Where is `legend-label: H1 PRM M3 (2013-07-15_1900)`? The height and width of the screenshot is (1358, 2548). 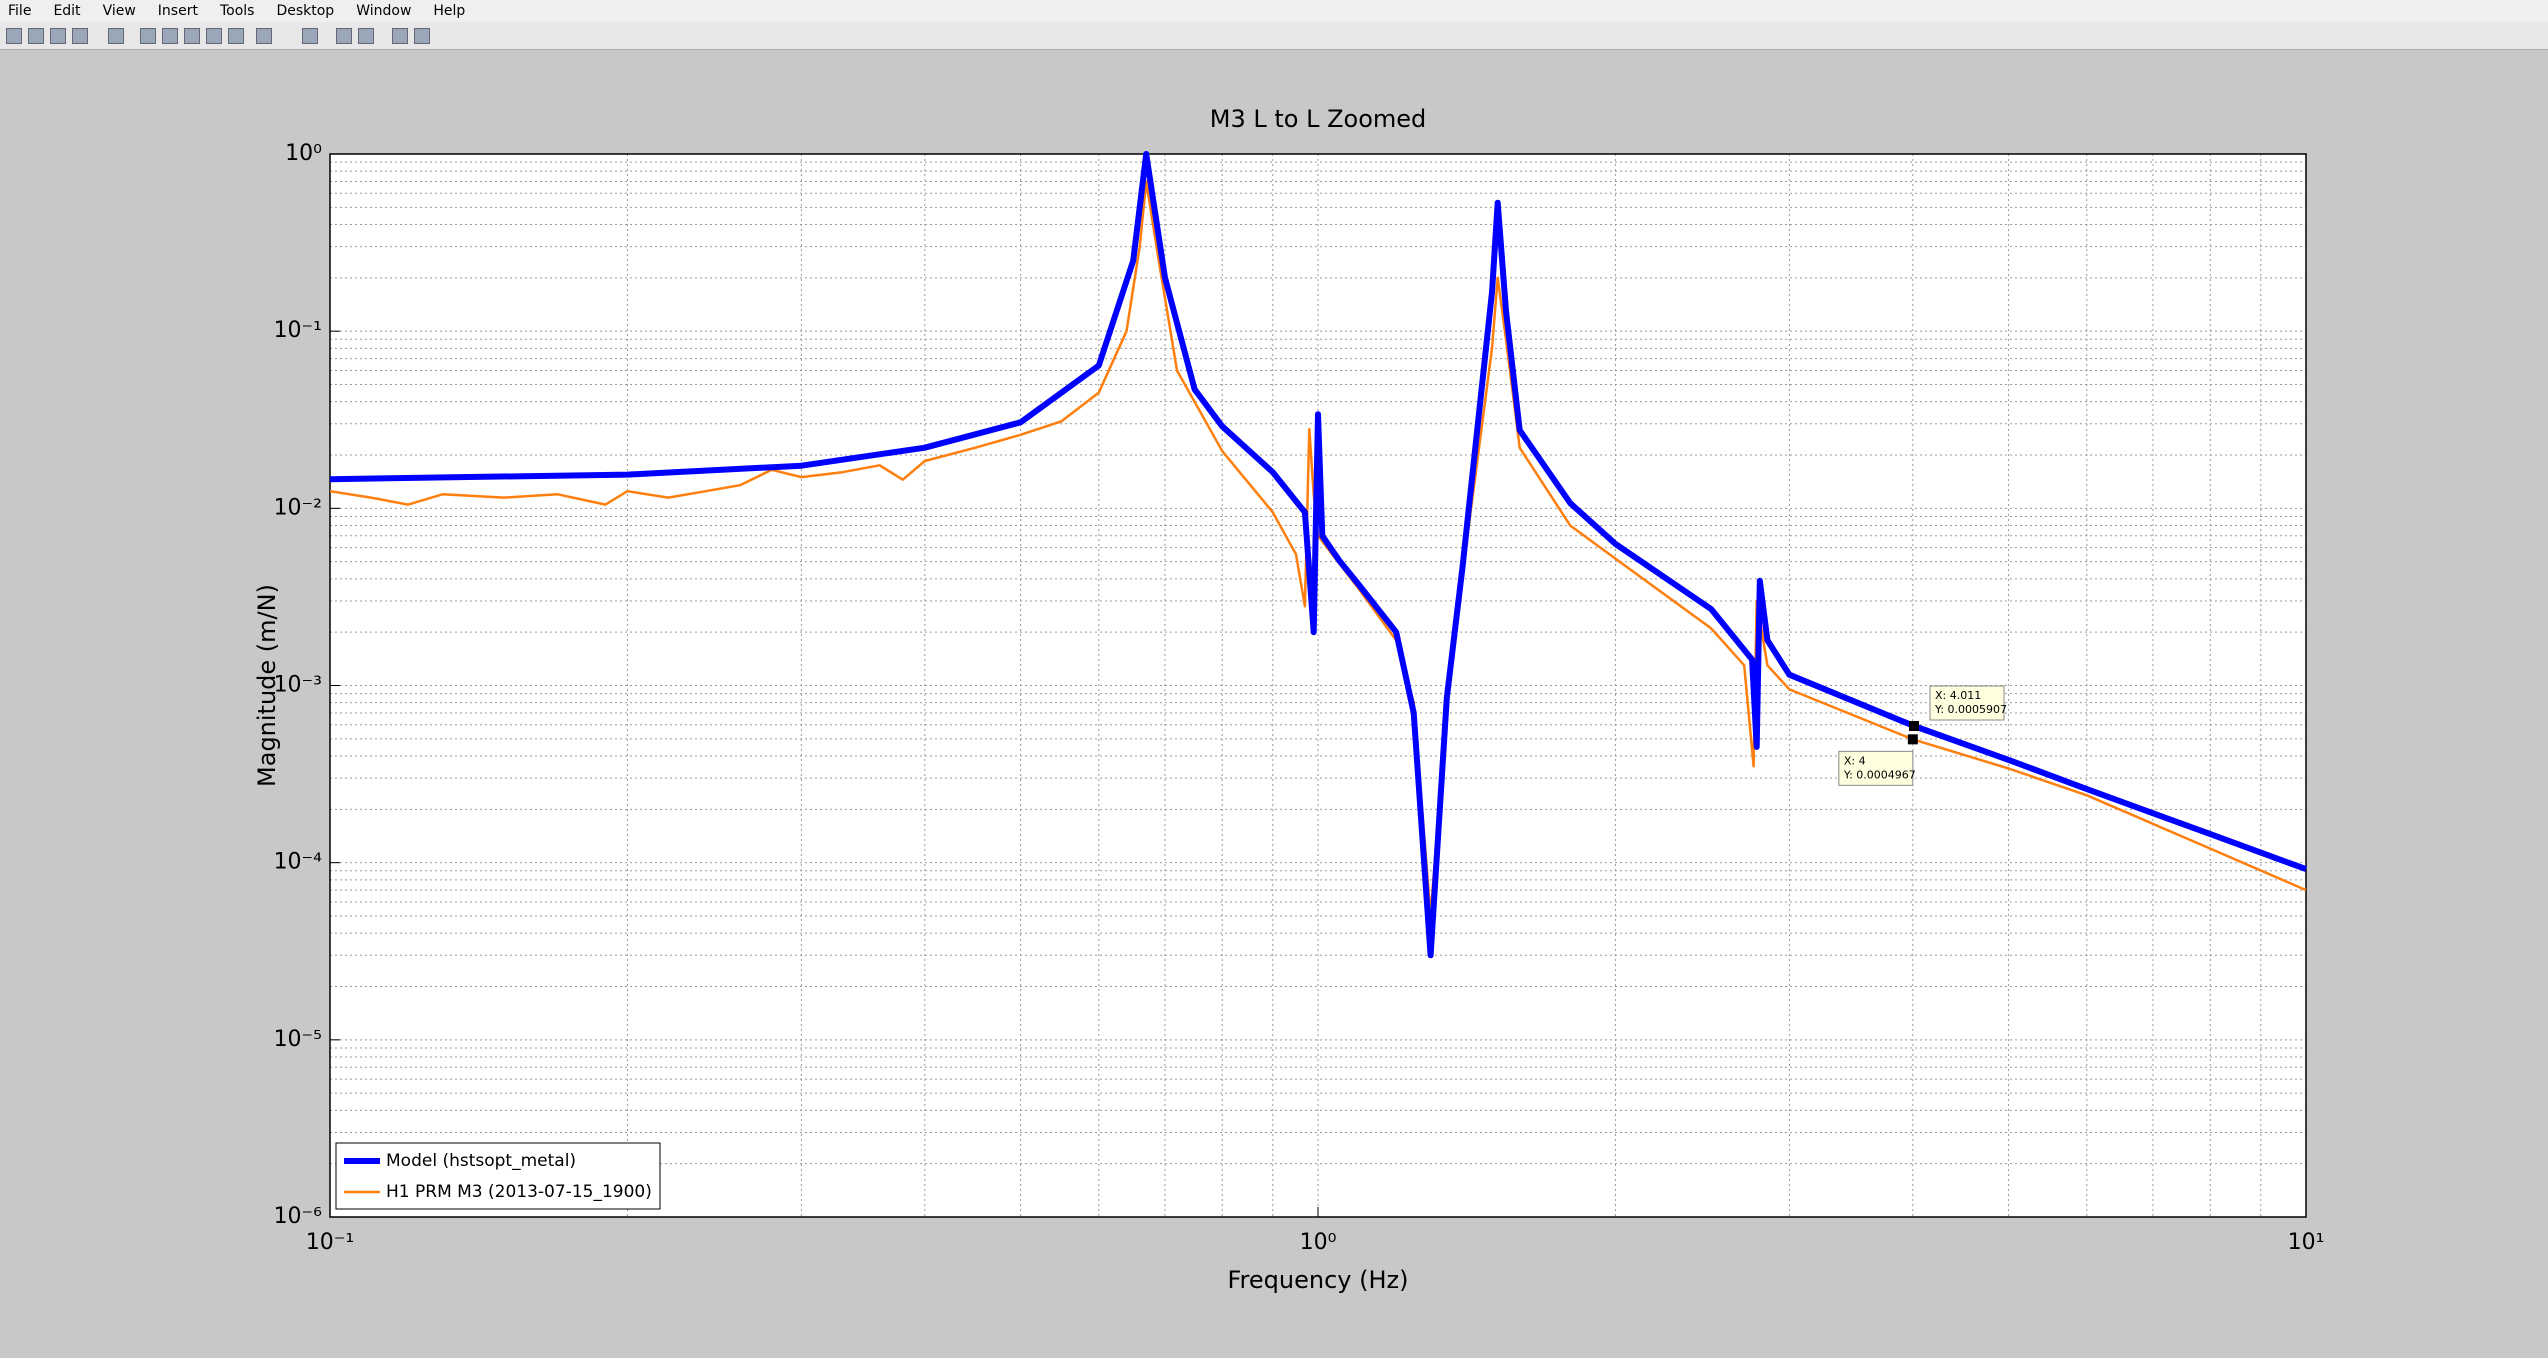
legend-label: H1 PRM M3 (2013-07-15_1900) is located at coordinates (519, 1192).